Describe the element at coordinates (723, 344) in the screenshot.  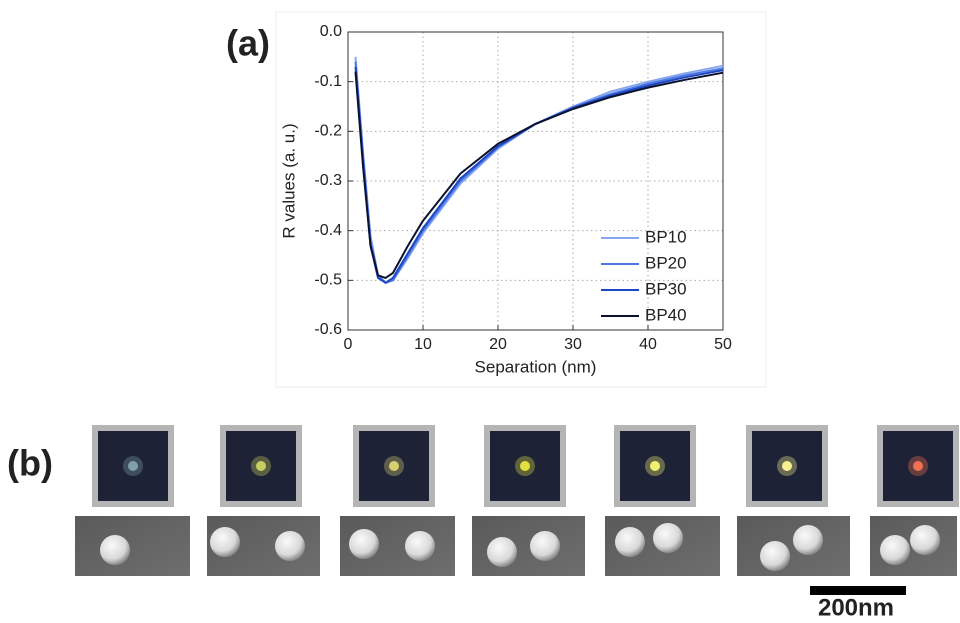
I see `x-tick-label: 50` at that location.